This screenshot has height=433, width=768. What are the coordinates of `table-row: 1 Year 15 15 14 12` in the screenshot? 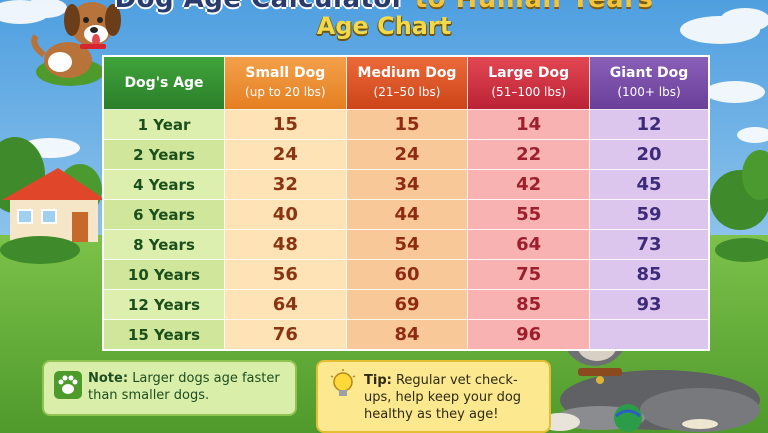 It's located at (406, 124).